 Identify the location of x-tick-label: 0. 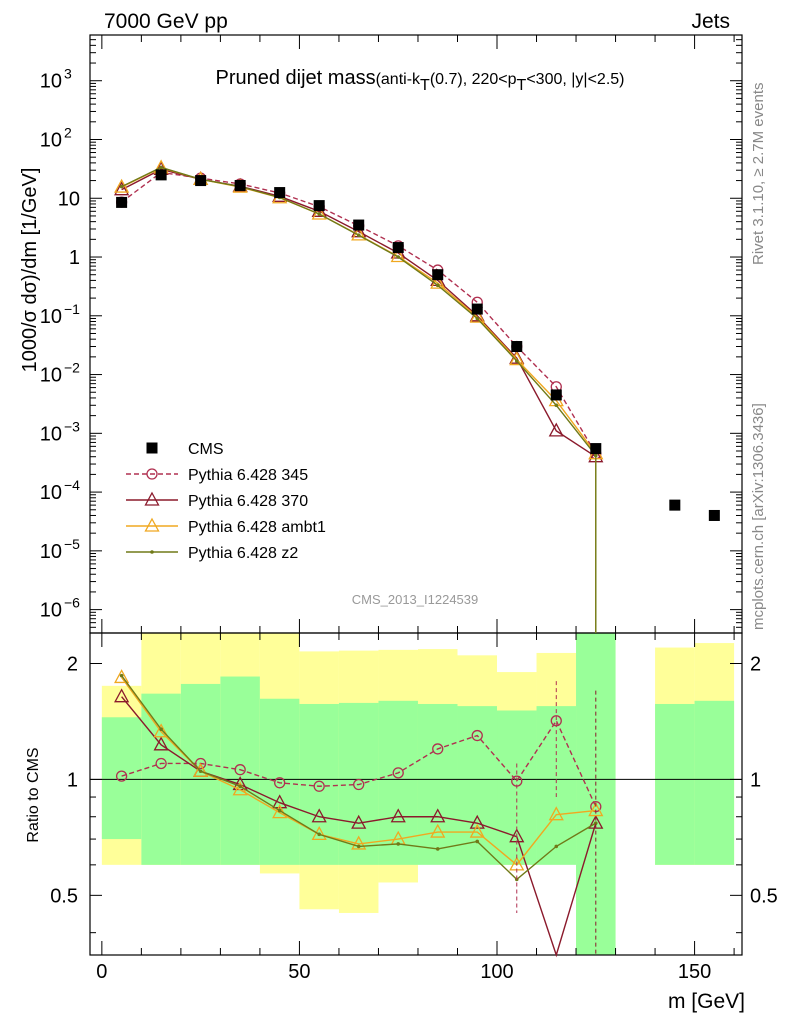
(101, 972).